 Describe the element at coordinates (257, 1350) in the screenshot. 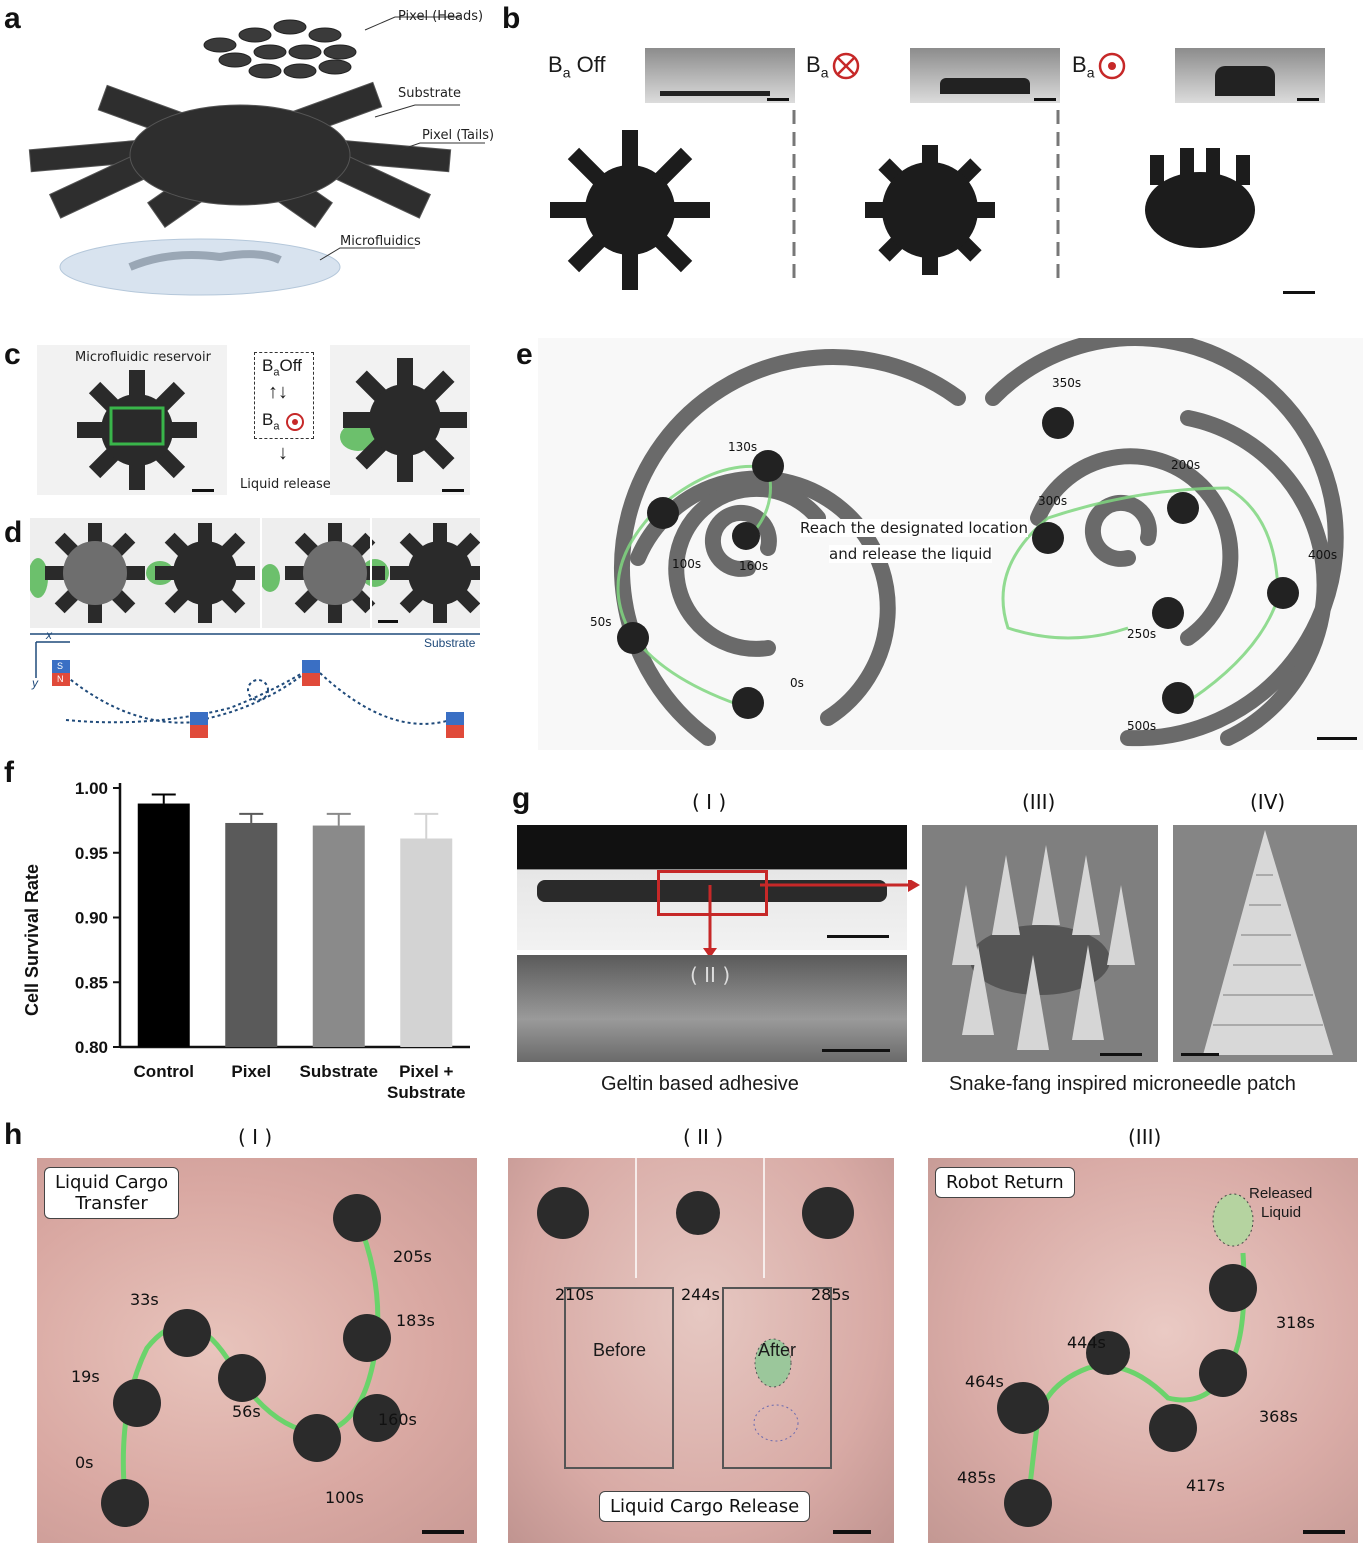

I see `h-photo-transfer` at that location.